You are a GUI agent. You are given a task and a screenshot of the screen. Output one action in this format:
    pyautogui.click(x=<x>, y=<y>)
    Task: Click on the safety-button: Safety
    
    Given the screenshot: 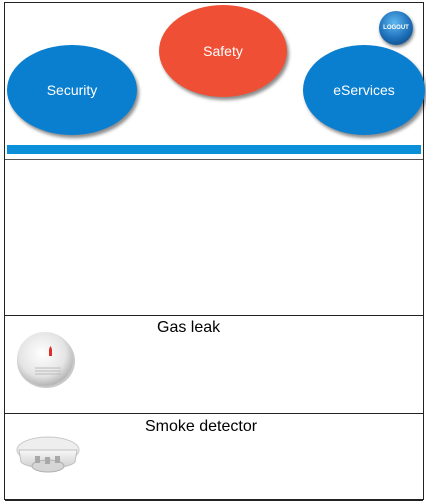 What is the action you would take?
    pyautogui.click(x=223, y=51)
    